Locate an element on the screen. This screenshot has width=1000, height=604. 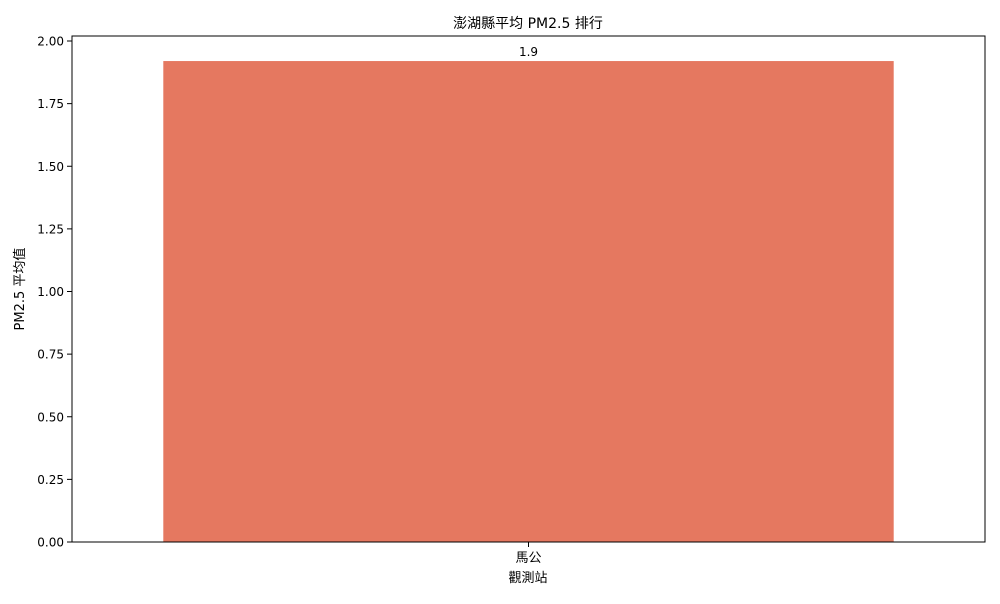
y-tick-label: 0.00 is located at coordinates (50, 543).